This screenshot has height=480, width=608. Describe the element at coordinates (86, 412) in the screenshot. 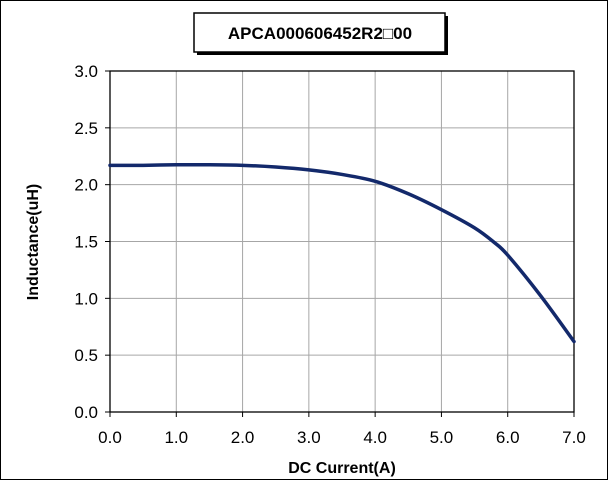

I see `y-tick-label: 0.0` at that location.